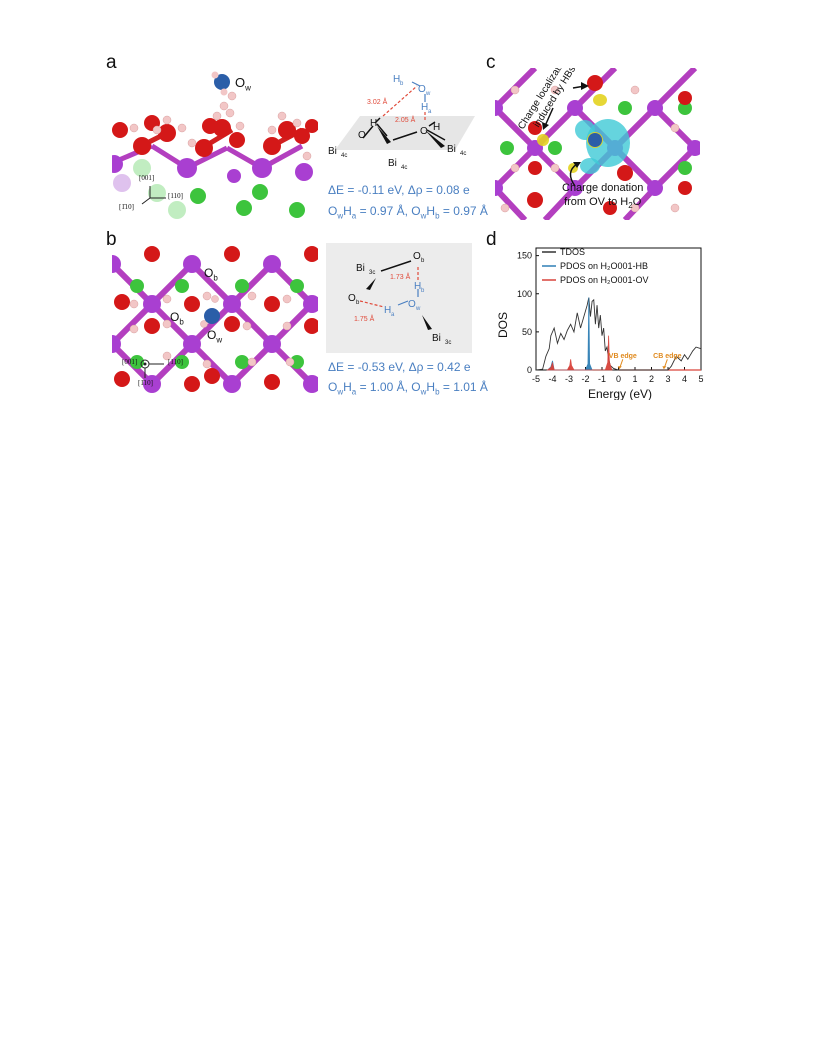  What do you see at coordinates (527, 332) in the screenshot?
I see `y-tick-label: 50` at bounding box center [527, 332].